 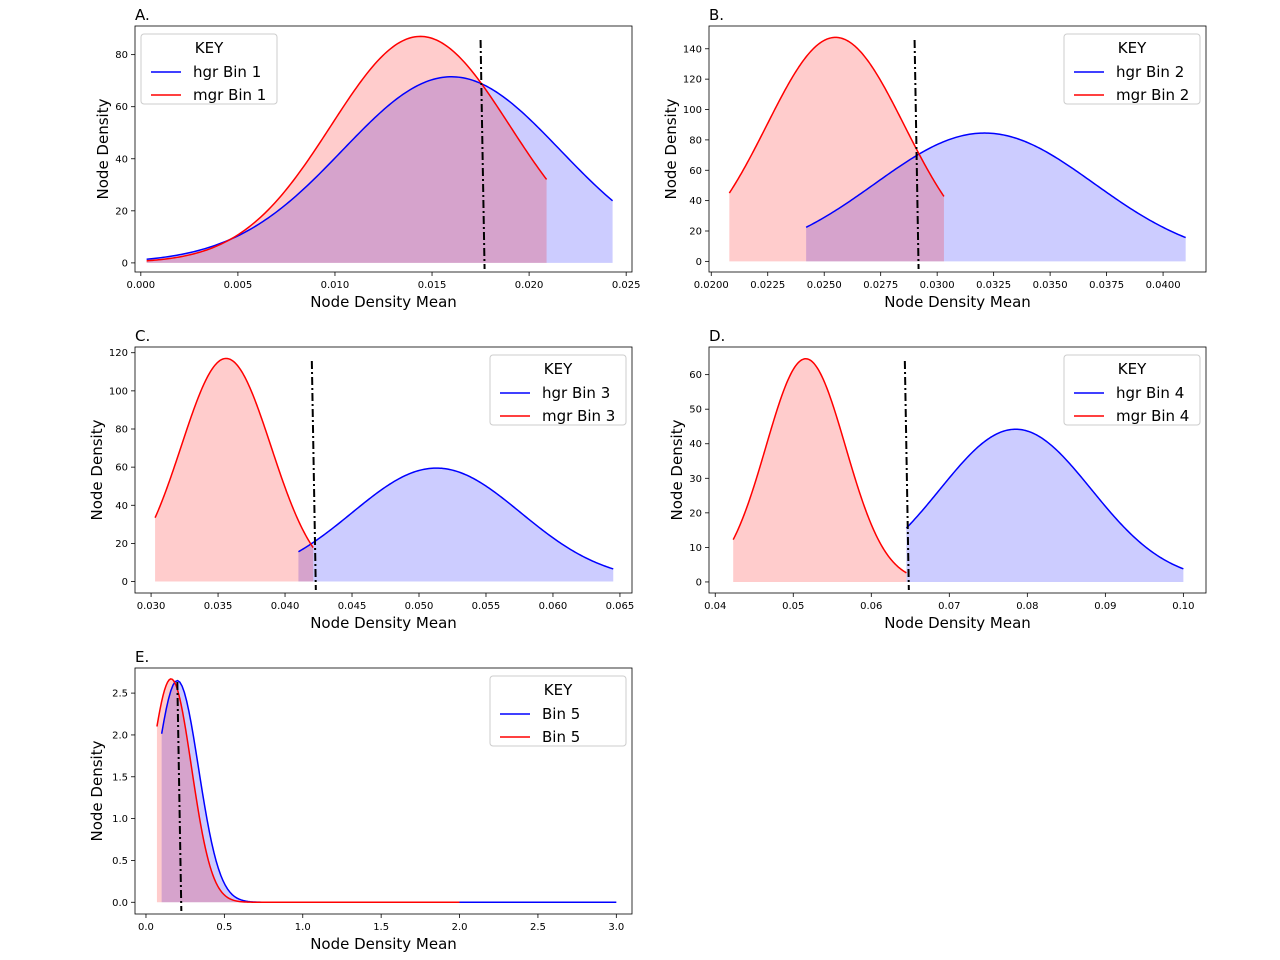 I want to click on x-tick-label: 2.0, so click(x=460, y=927).